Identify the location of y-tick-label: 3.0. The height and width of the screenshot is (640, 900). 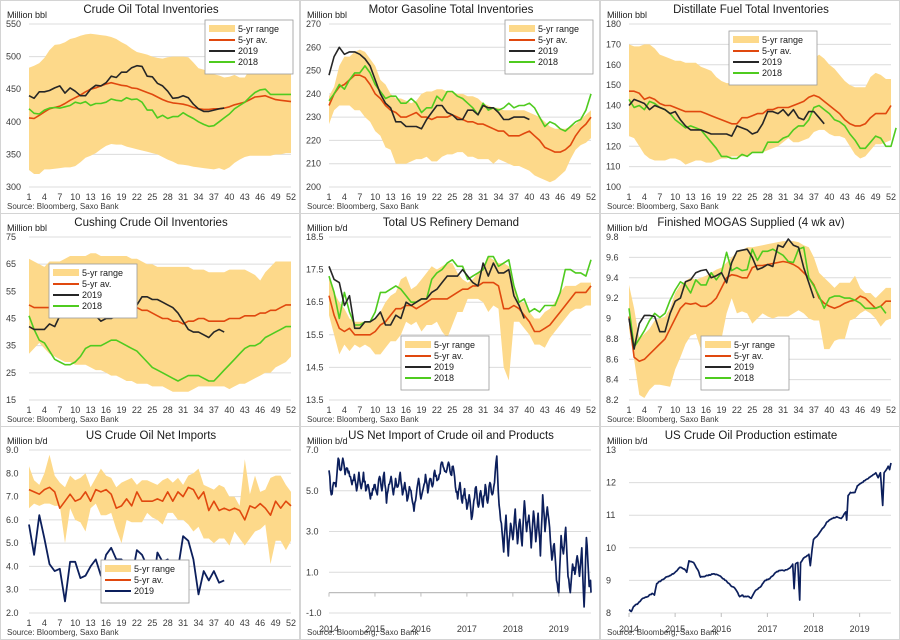
(312, 532).